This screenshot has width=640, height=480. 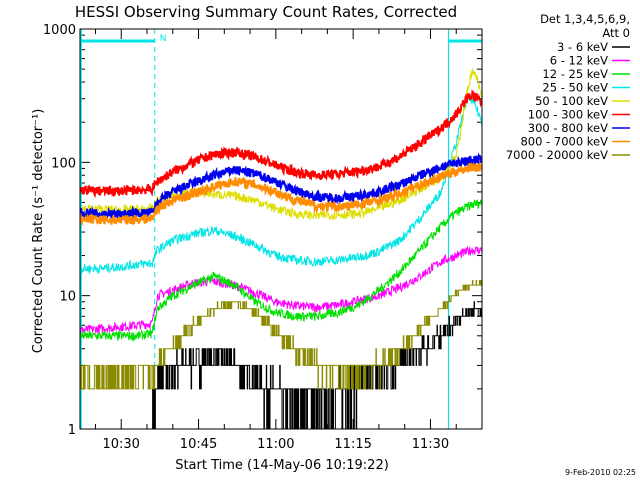 I want to click on y-tick-label: 100, so click(x=63, y=163).